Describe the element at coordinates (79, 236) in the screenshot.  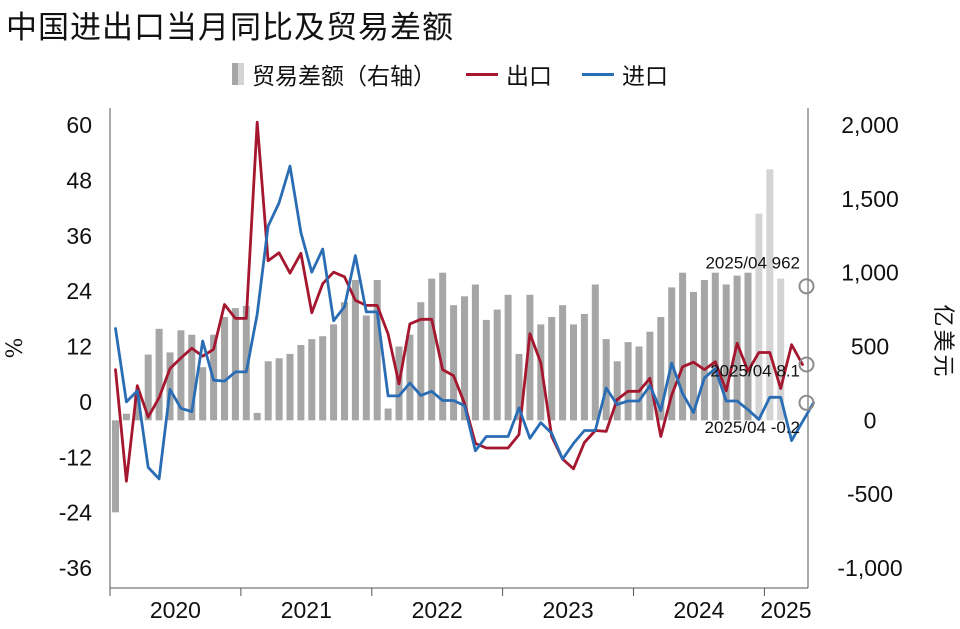
I see `left-tick-label: 36` at that location.